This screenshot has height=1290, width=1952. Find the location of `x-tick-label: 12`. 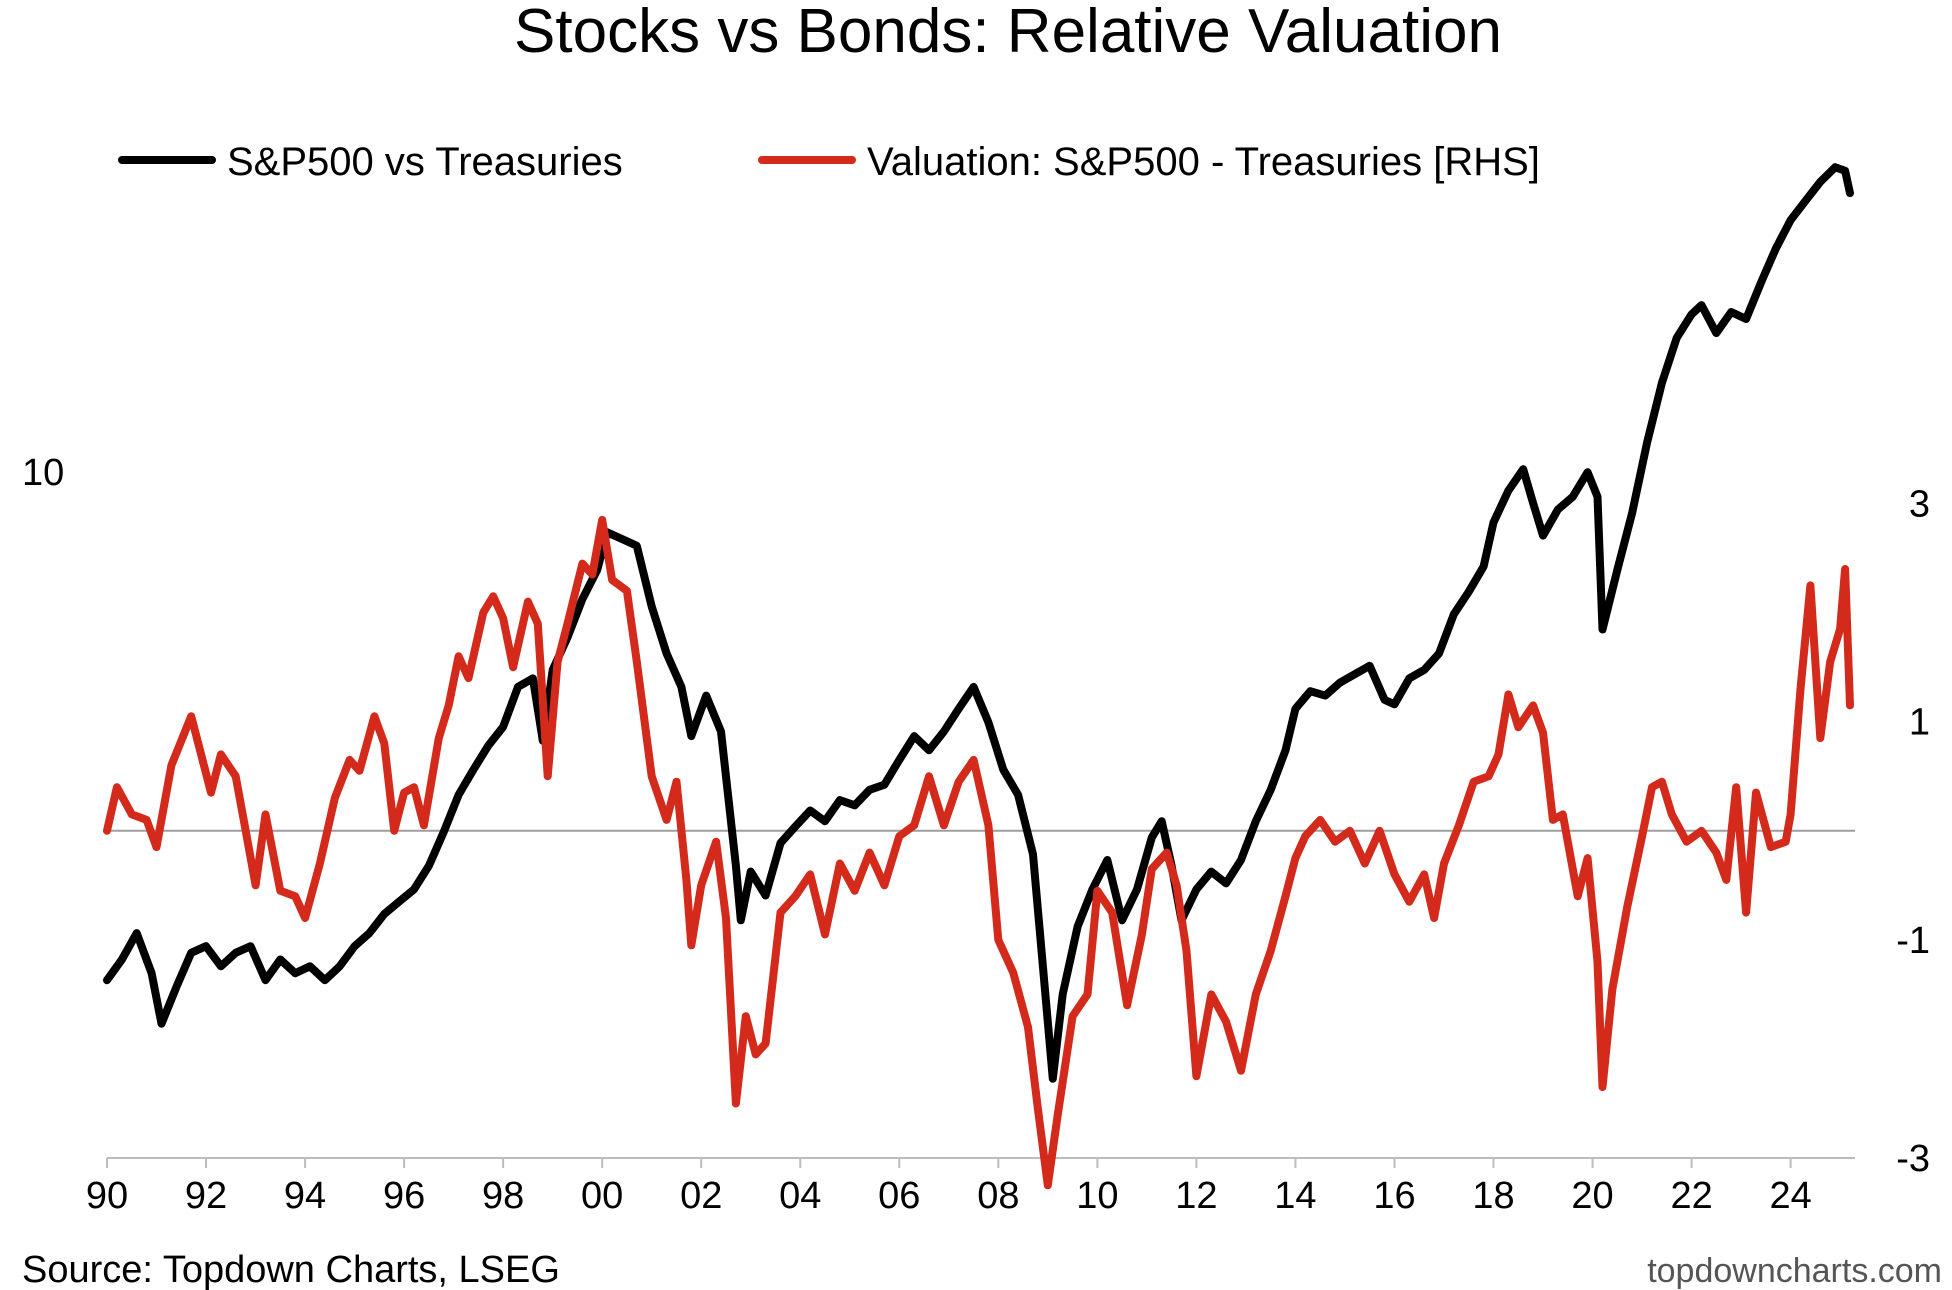

x-tick-label: 12 is located at coordinates (1196, 1196).